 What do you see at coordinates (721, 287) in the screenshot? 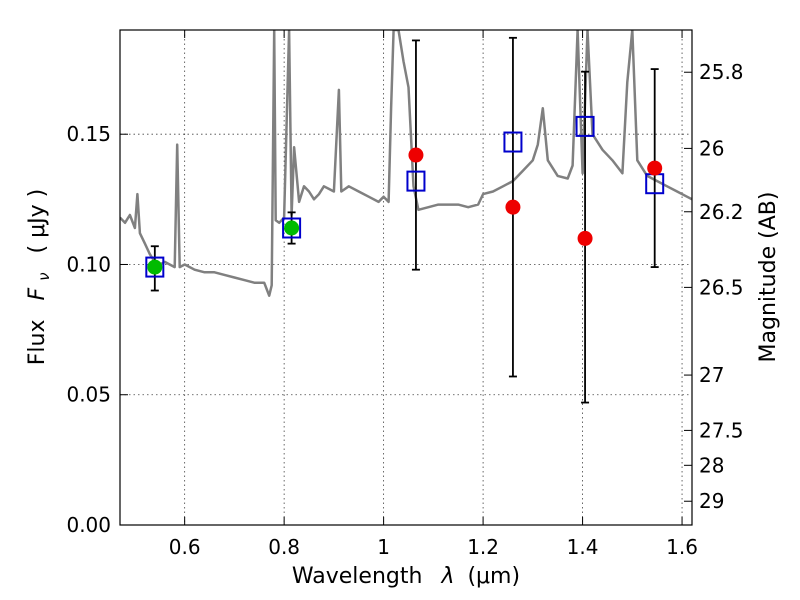
I see `y2-tick-label: 26.5` at bounding box center [721, 287].